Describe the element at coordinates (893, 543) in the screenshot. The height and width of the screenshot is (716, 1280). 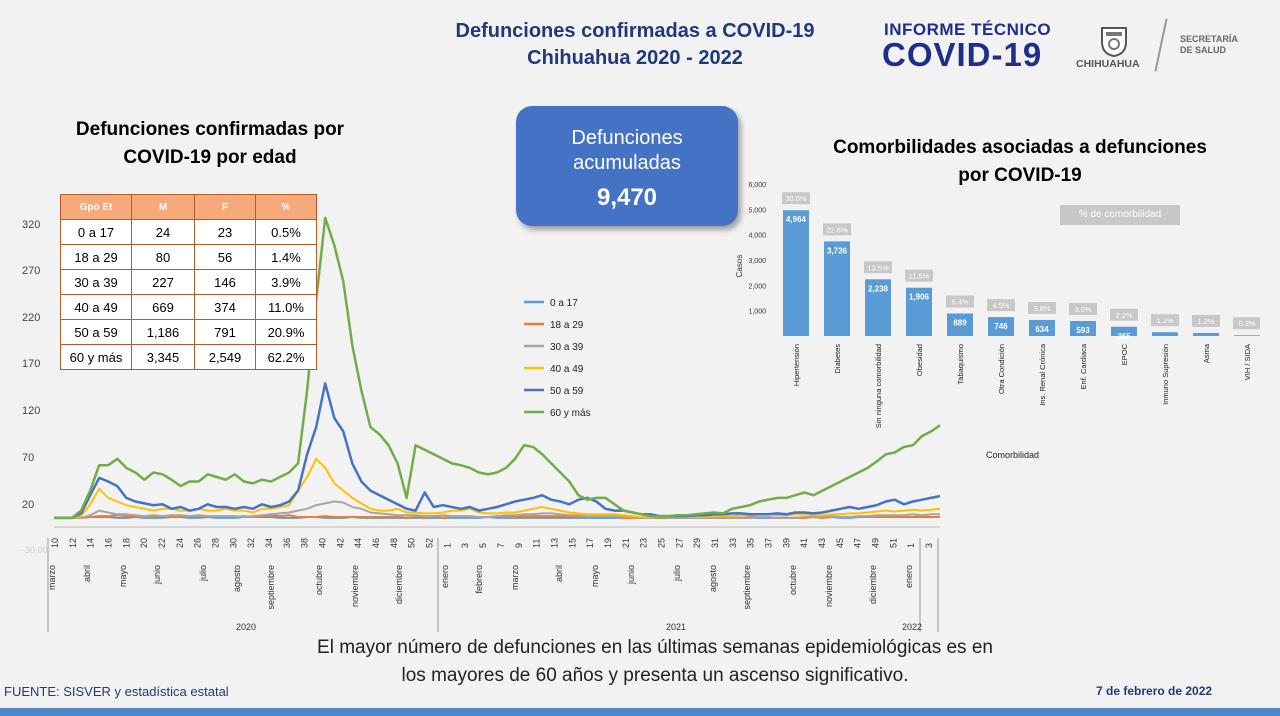
I see `x-week-label: 51` at that location.